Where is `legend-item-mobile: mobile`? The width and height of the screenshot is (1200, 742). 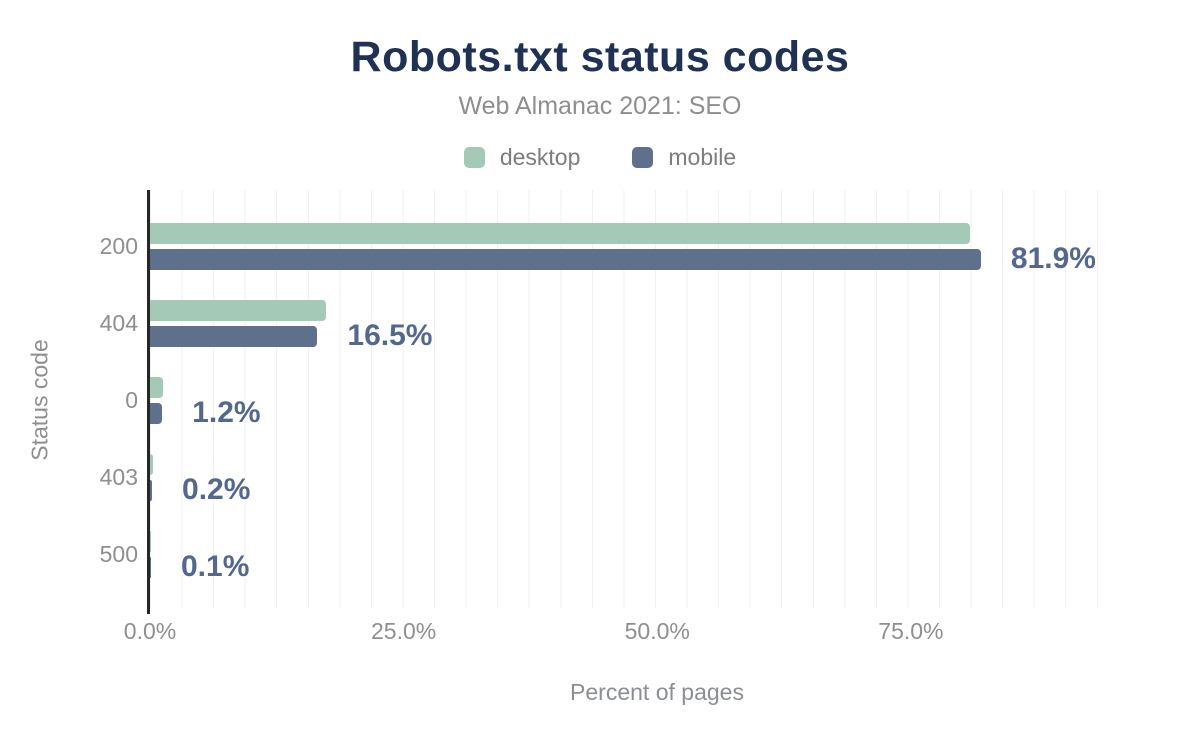 legend-item-mobile: mobile is located at coordinates (684, 157).